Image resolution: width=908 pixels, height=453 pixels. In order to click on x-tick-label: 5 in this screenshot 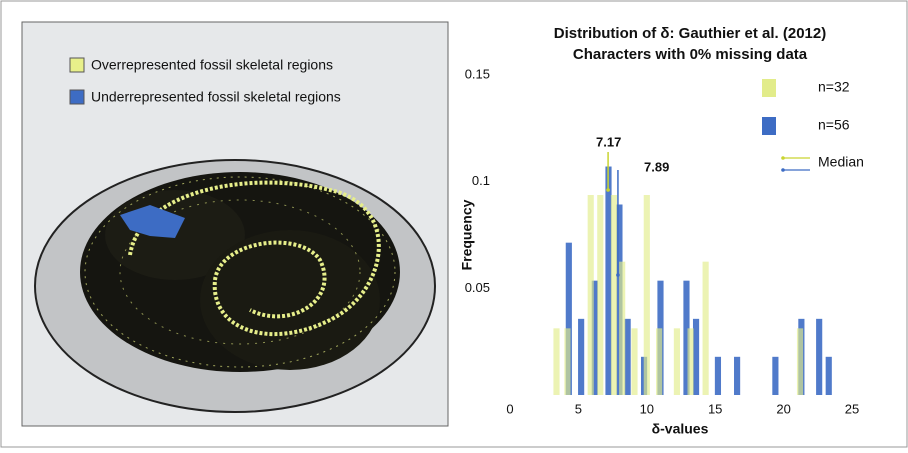, I will do `click(578, 408)`.